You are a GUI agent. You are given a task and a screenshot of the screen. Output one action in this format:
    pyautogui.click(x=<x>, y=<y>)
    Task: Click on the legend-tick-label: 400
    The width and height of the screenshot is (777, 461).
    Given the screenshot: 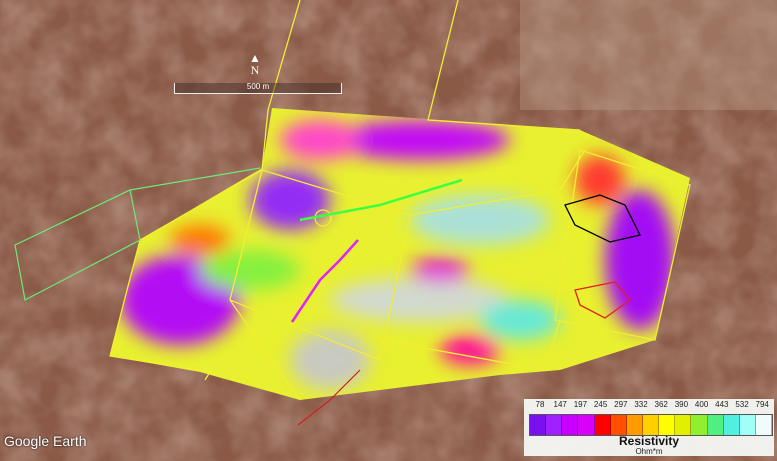 What is the action you would take?
    pyautogui.click(x=701, y=404)
    